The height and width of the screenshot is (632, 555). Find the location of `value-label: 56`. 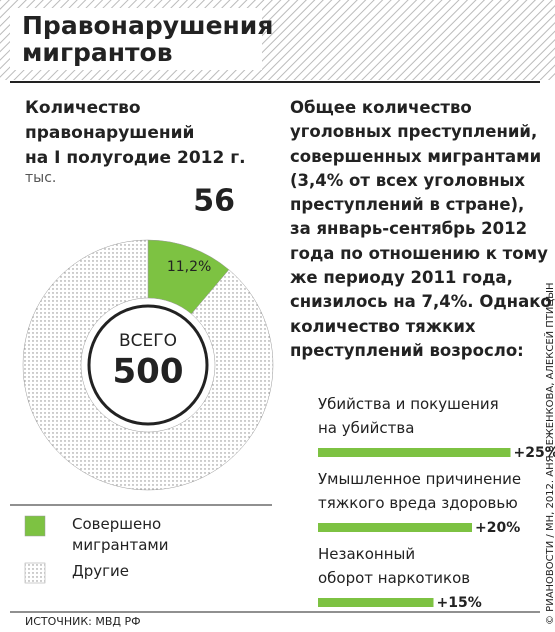

value-label: 56 is located at coordinates (214, 200).